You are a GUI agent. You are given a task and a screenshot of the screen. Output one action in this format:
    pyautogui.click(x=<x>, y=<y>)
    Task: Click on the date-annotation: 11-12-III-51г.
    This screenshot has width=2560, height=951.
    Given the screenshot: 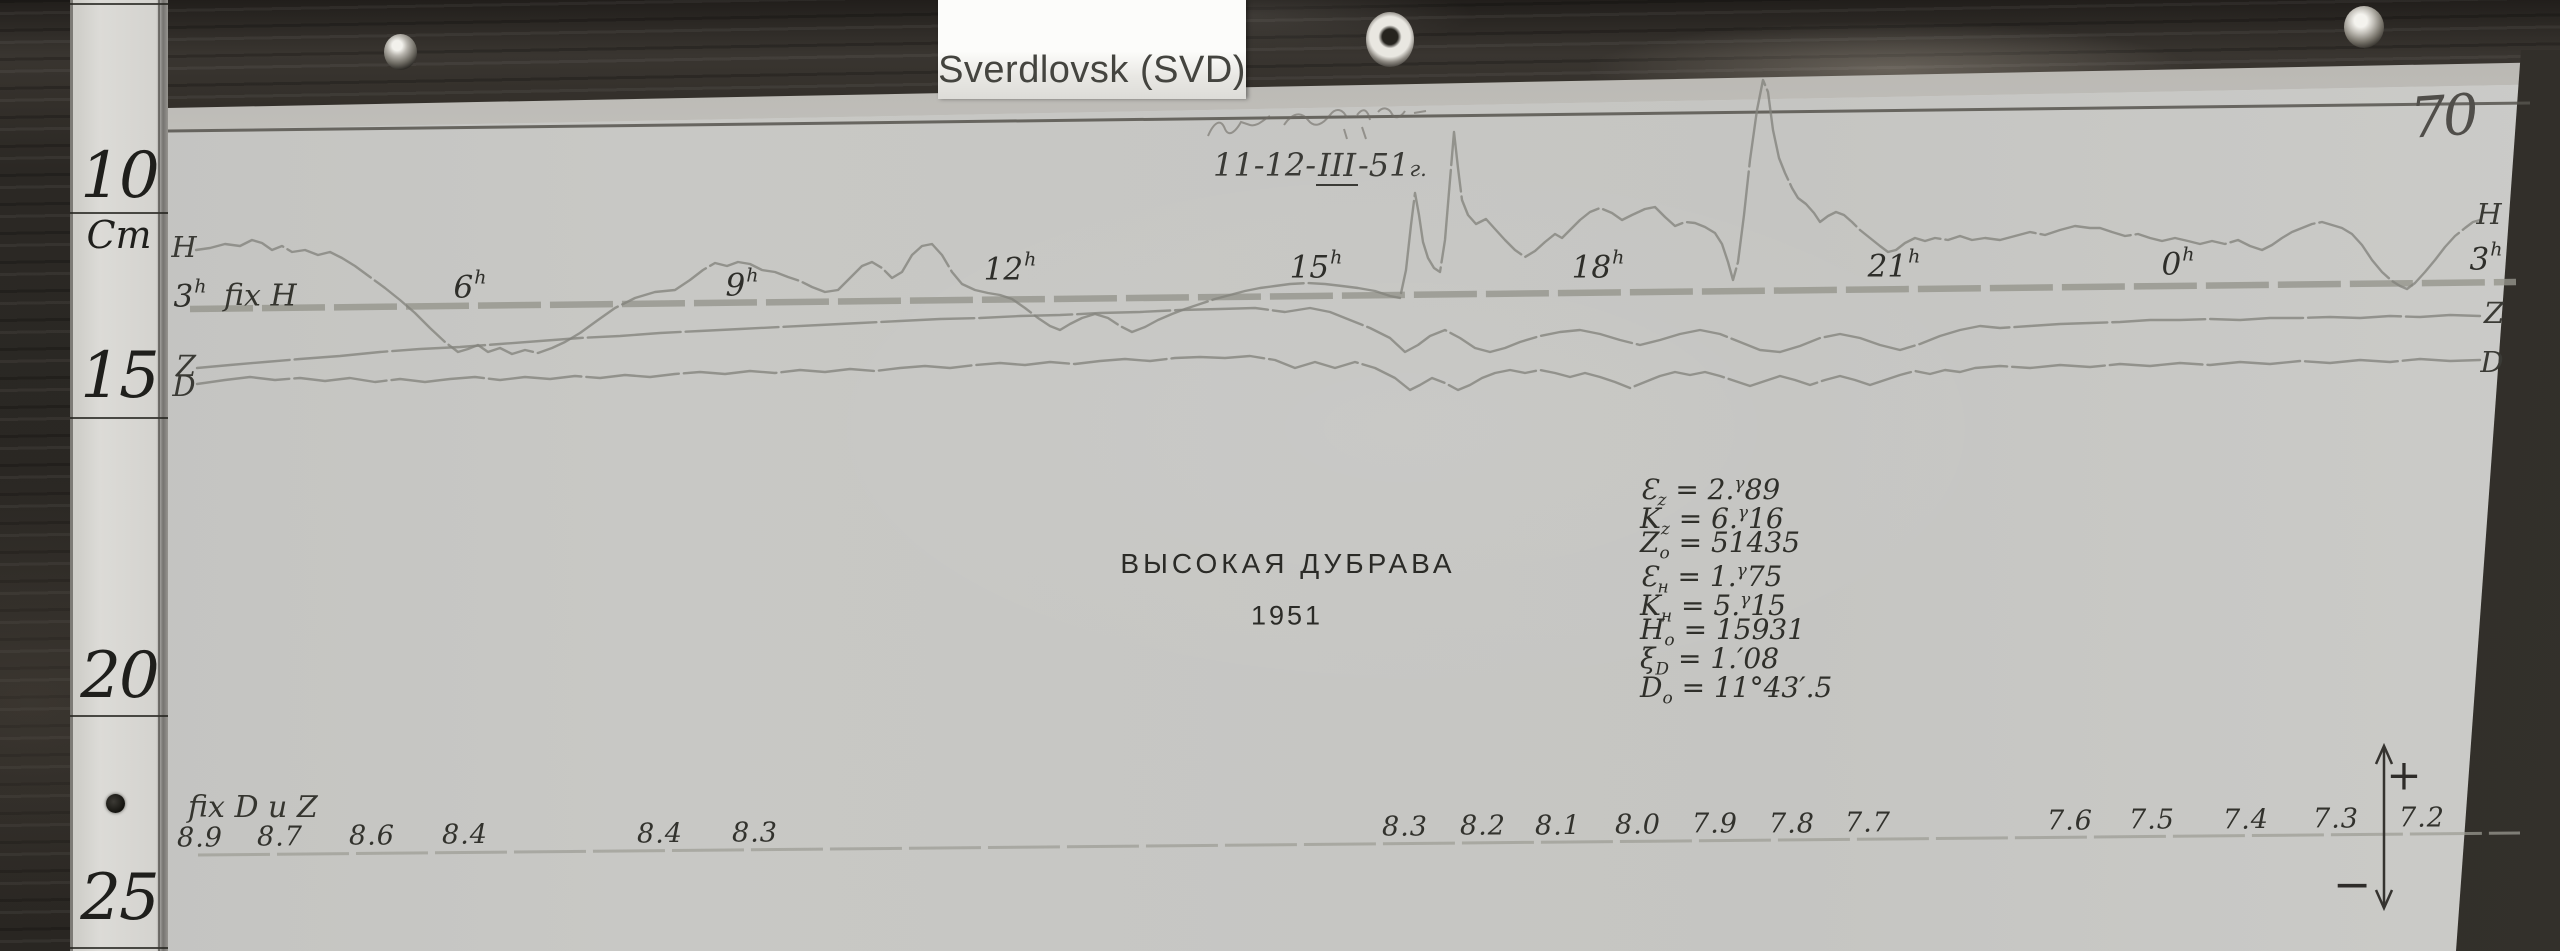 What is the action you would take?
    pyautogui.click(x=1320, y=166)
    